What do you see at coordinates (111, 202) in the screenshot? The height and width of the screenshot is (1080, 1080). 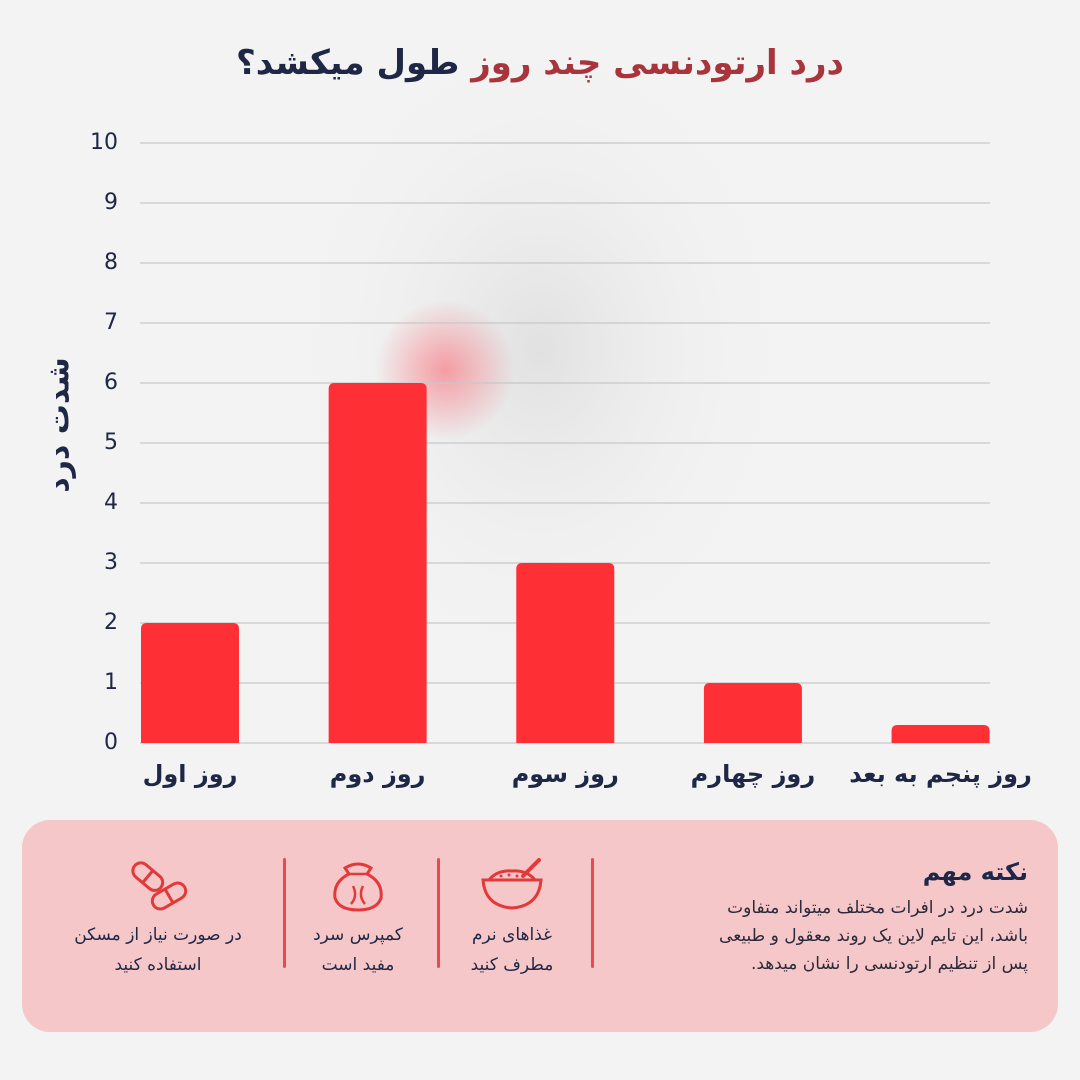 I see `y-tick-label: 9` at bounding box center [111, 202].